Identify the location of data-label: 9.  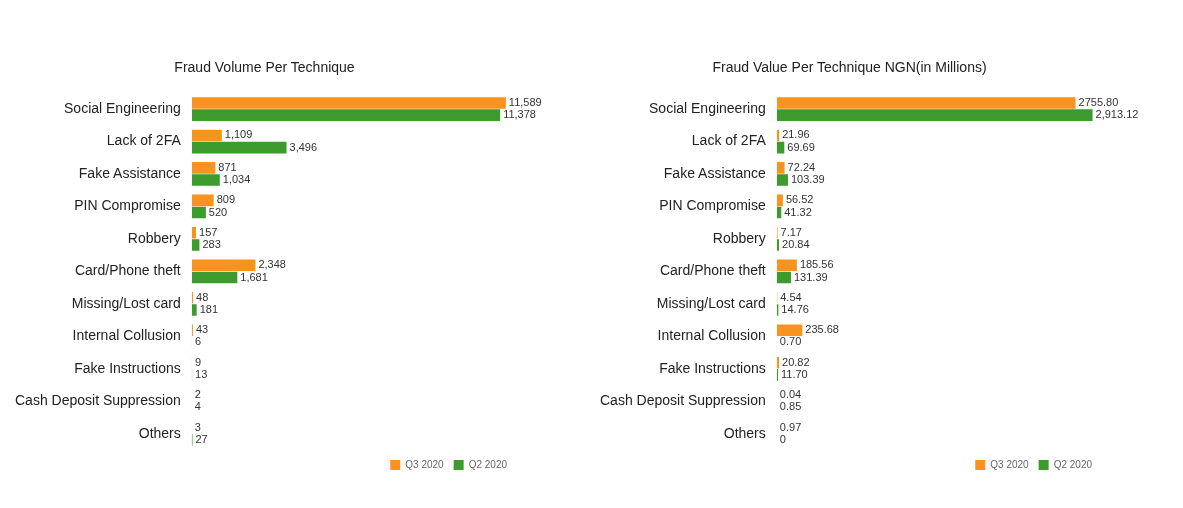
(198, 361).